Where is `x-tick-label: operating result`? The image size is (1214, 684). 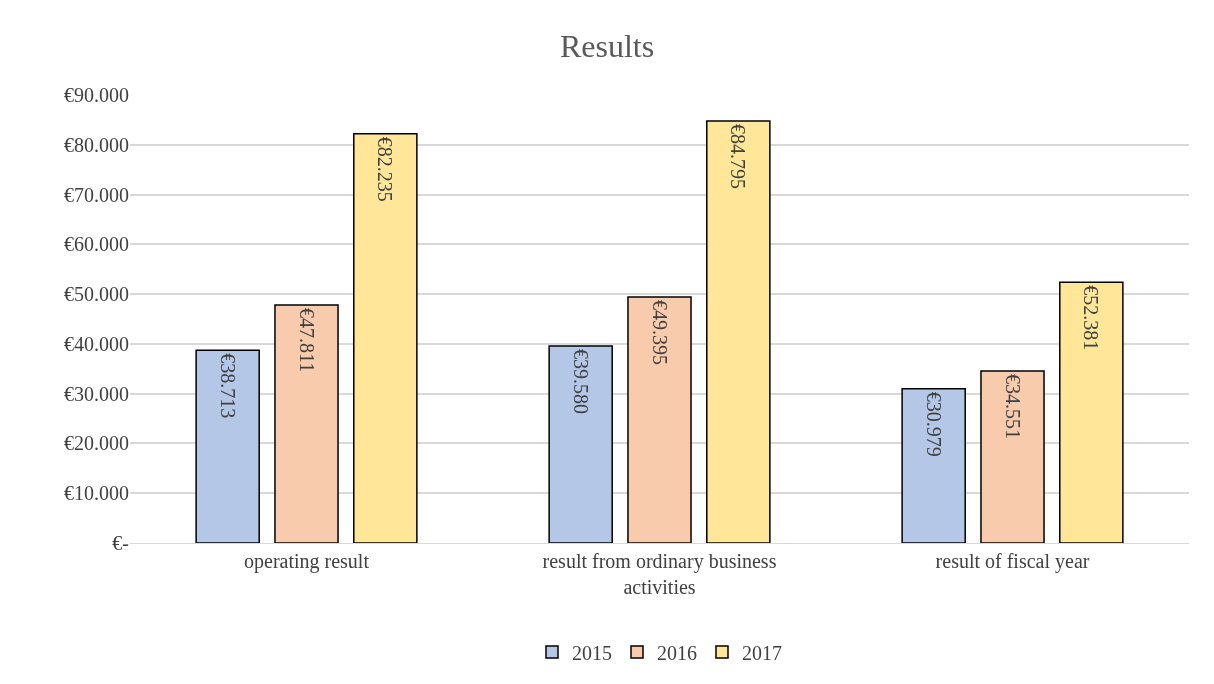
x-tick-label: operating result is located at coordinates (307, 561).